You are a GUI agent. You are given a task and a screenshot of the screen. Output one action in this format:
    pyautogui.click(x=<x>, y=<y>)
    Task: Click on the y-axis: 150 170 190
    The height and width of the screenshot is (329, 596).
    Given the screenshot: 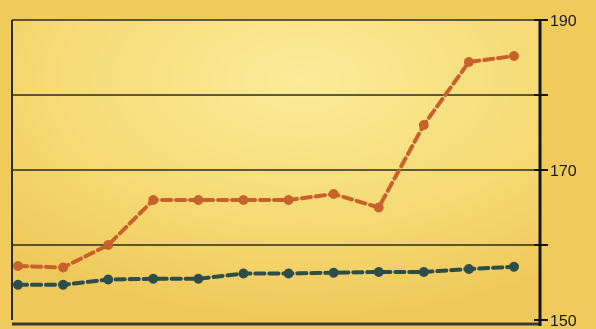 What is the action you would take?
    pyautogui.click(x=555, y=171)
    